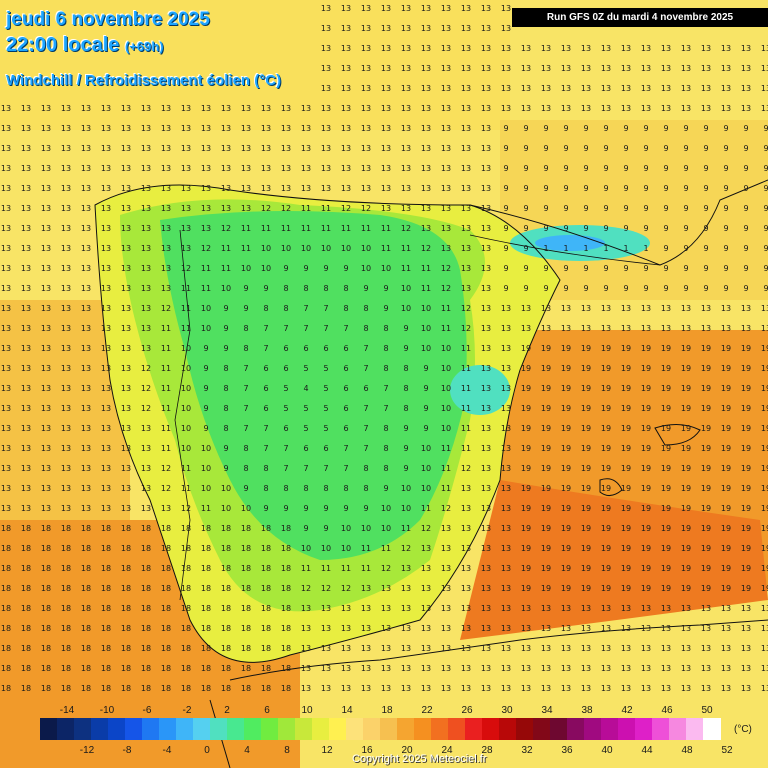  I want to click on legend-tick-bottom: -8, so click(127, 750).